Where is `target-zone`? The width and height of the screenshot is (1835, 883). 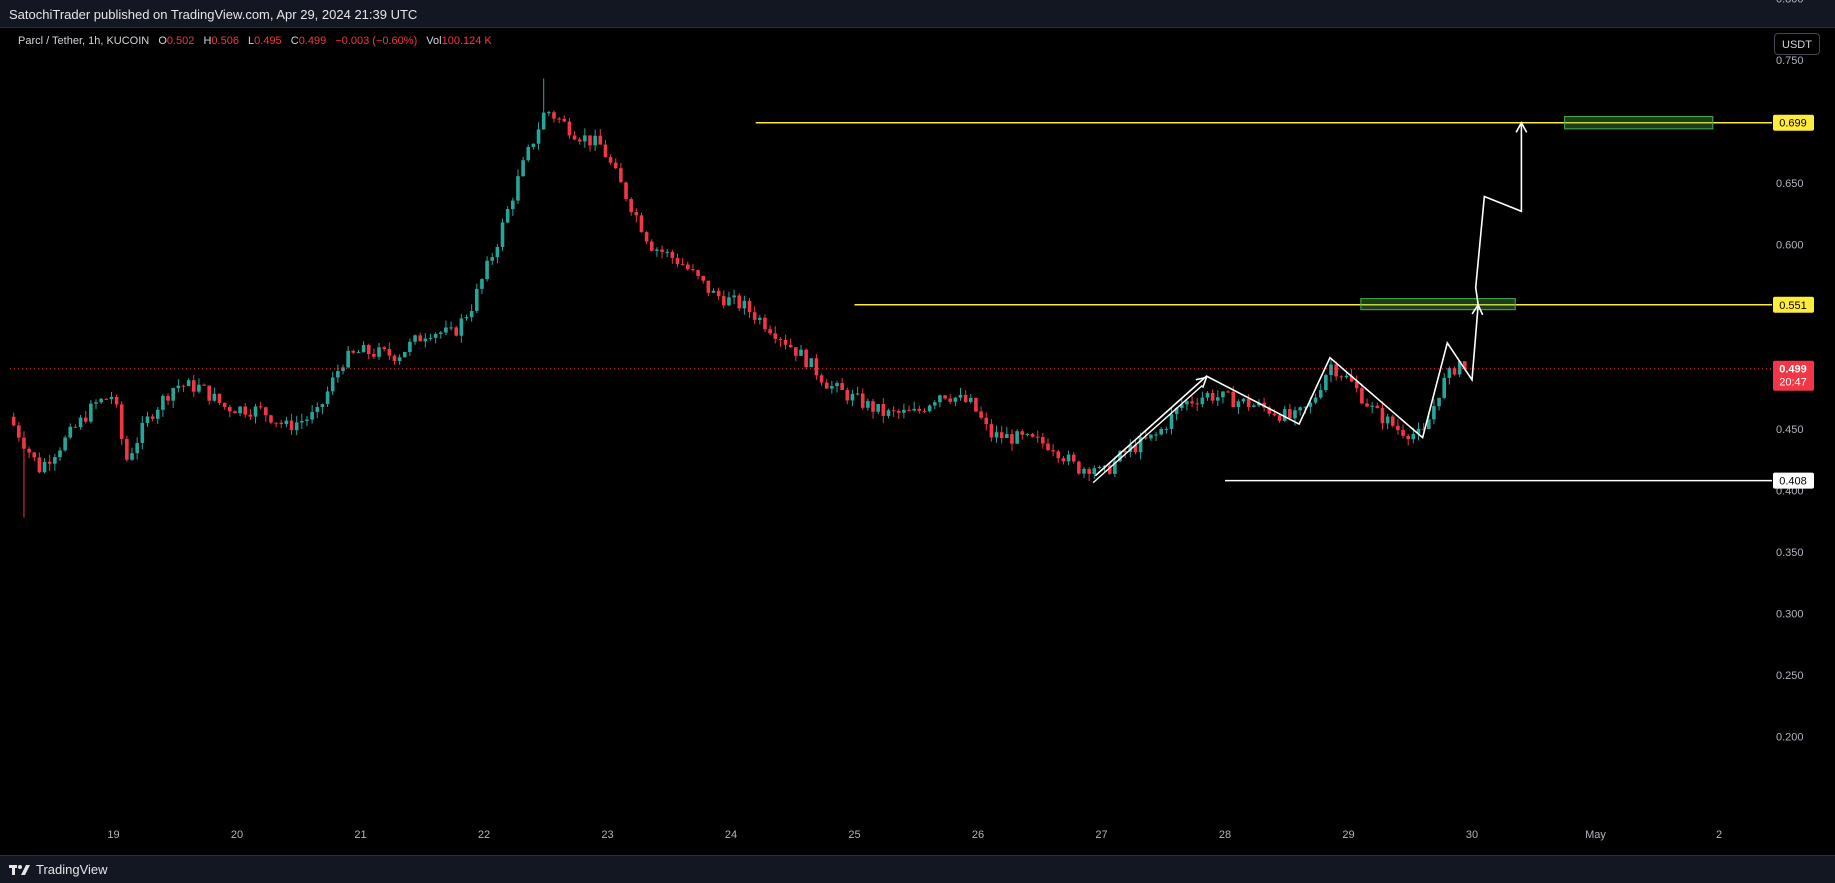 target-zone is located at coordinates (1438, 304).